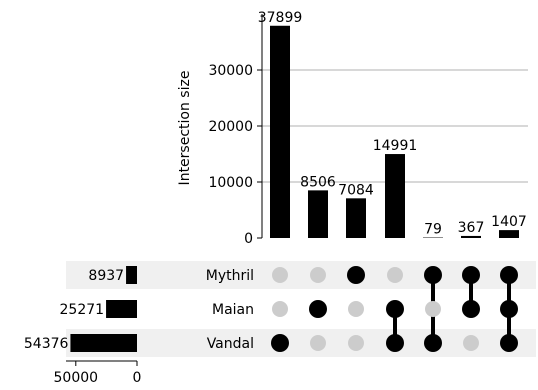 Image resolution: width=538 pixels, height=390 pixels. What do you see at coordinates (280, 18) in the screenshot?
I see `intersection-value-label: 37899` at bounding box center [280, 18].